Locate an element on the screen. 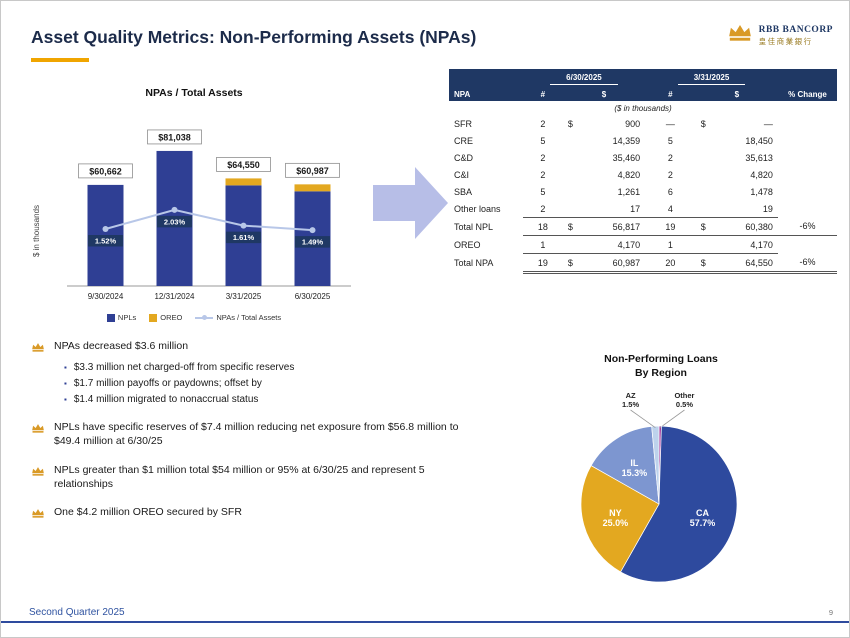 The image size is (850, 638). col-group-current: 6/30/2025 is located at coordinates (584, 78).